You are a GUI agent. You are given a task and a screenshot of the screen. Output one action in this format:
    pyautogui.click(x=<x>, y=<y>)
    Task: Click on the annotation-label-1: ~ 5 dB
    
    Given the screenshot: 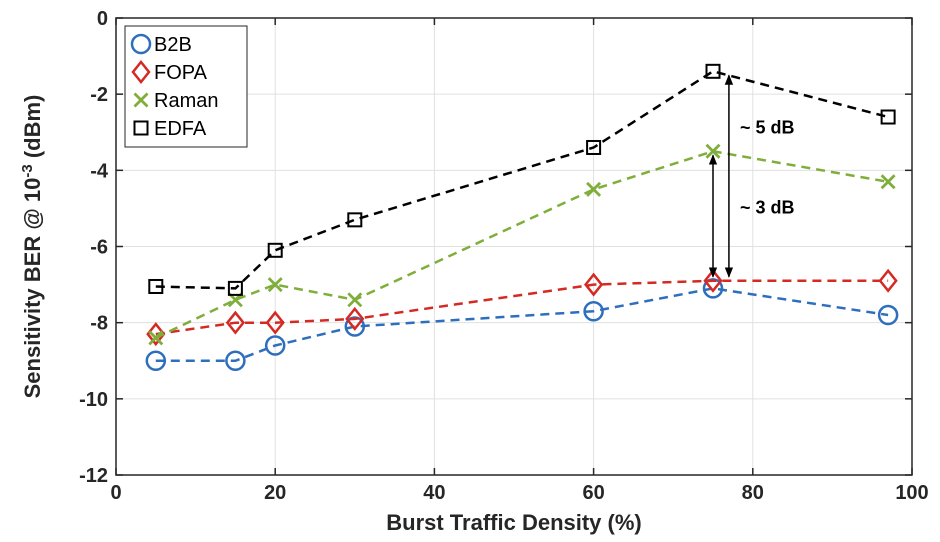 What is the action you would take?
    pyautogui.click(x=767, y=127)
    